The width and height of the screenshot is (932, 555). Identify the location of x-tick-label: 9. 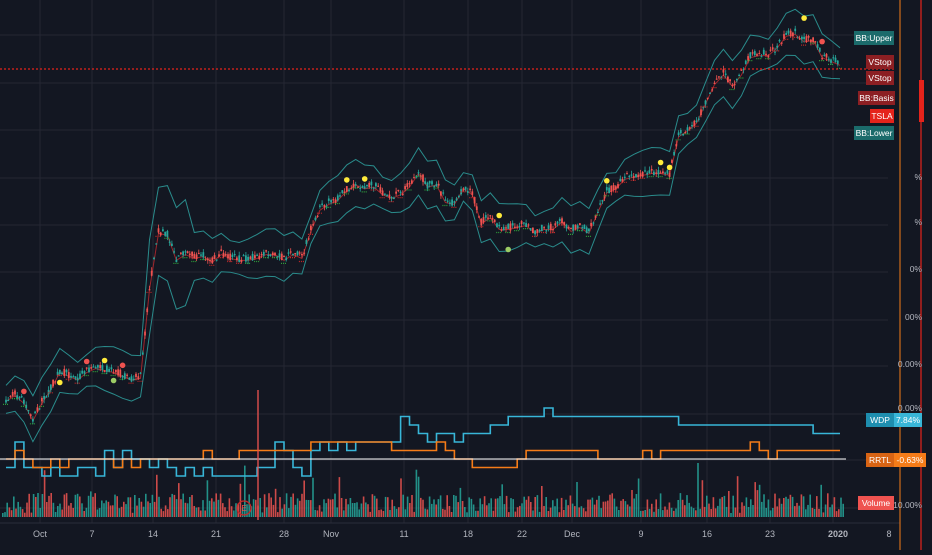
(640, 534).